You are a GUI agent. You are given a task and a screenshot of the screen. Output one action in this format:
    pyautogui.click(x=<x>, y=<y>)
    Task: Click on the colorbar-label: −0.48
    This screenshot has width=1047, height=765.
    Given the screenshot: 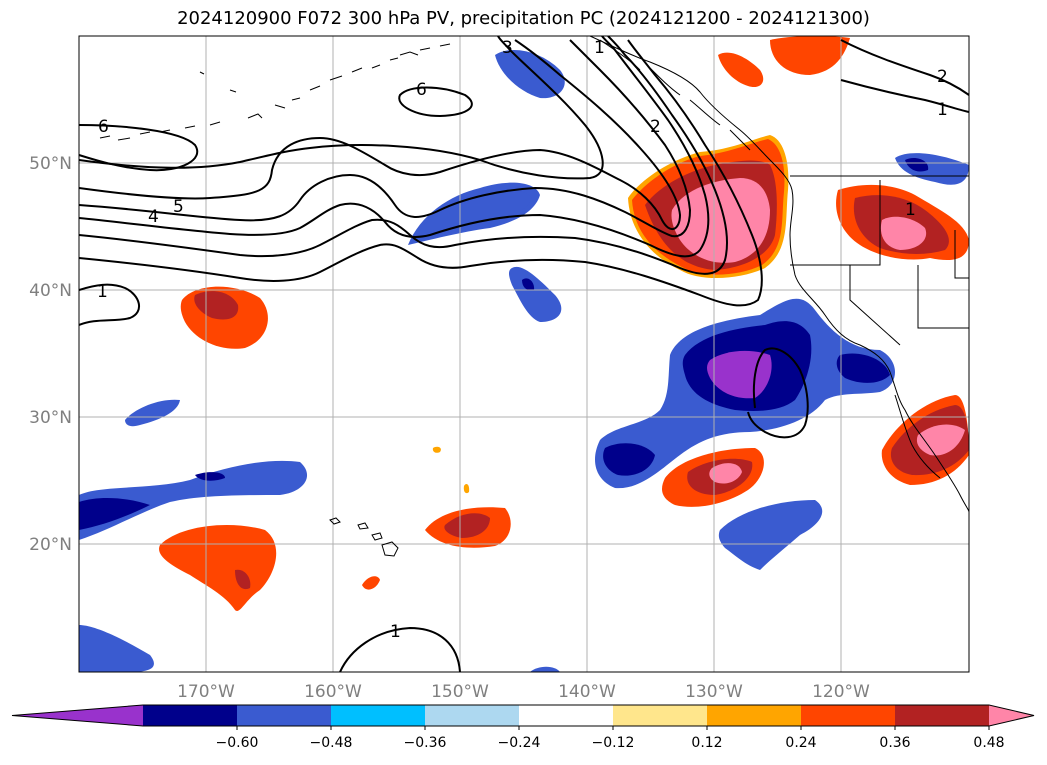 What is the action you would take?
    pyautogui.click(x=331, y=743)
    